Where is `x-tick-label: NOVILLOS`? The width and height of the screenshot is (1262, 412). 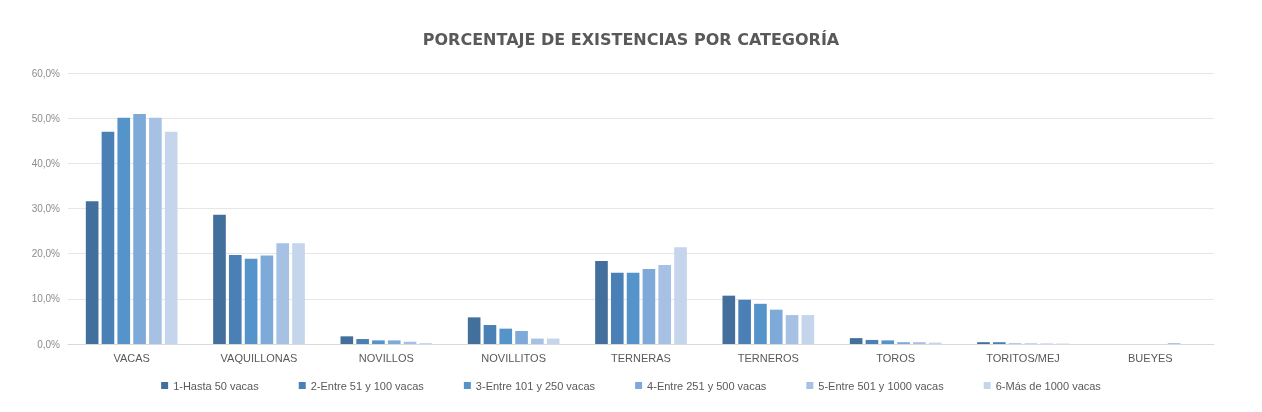
x-tick-label: NOVILLOS is located at coordinates (386, 357).